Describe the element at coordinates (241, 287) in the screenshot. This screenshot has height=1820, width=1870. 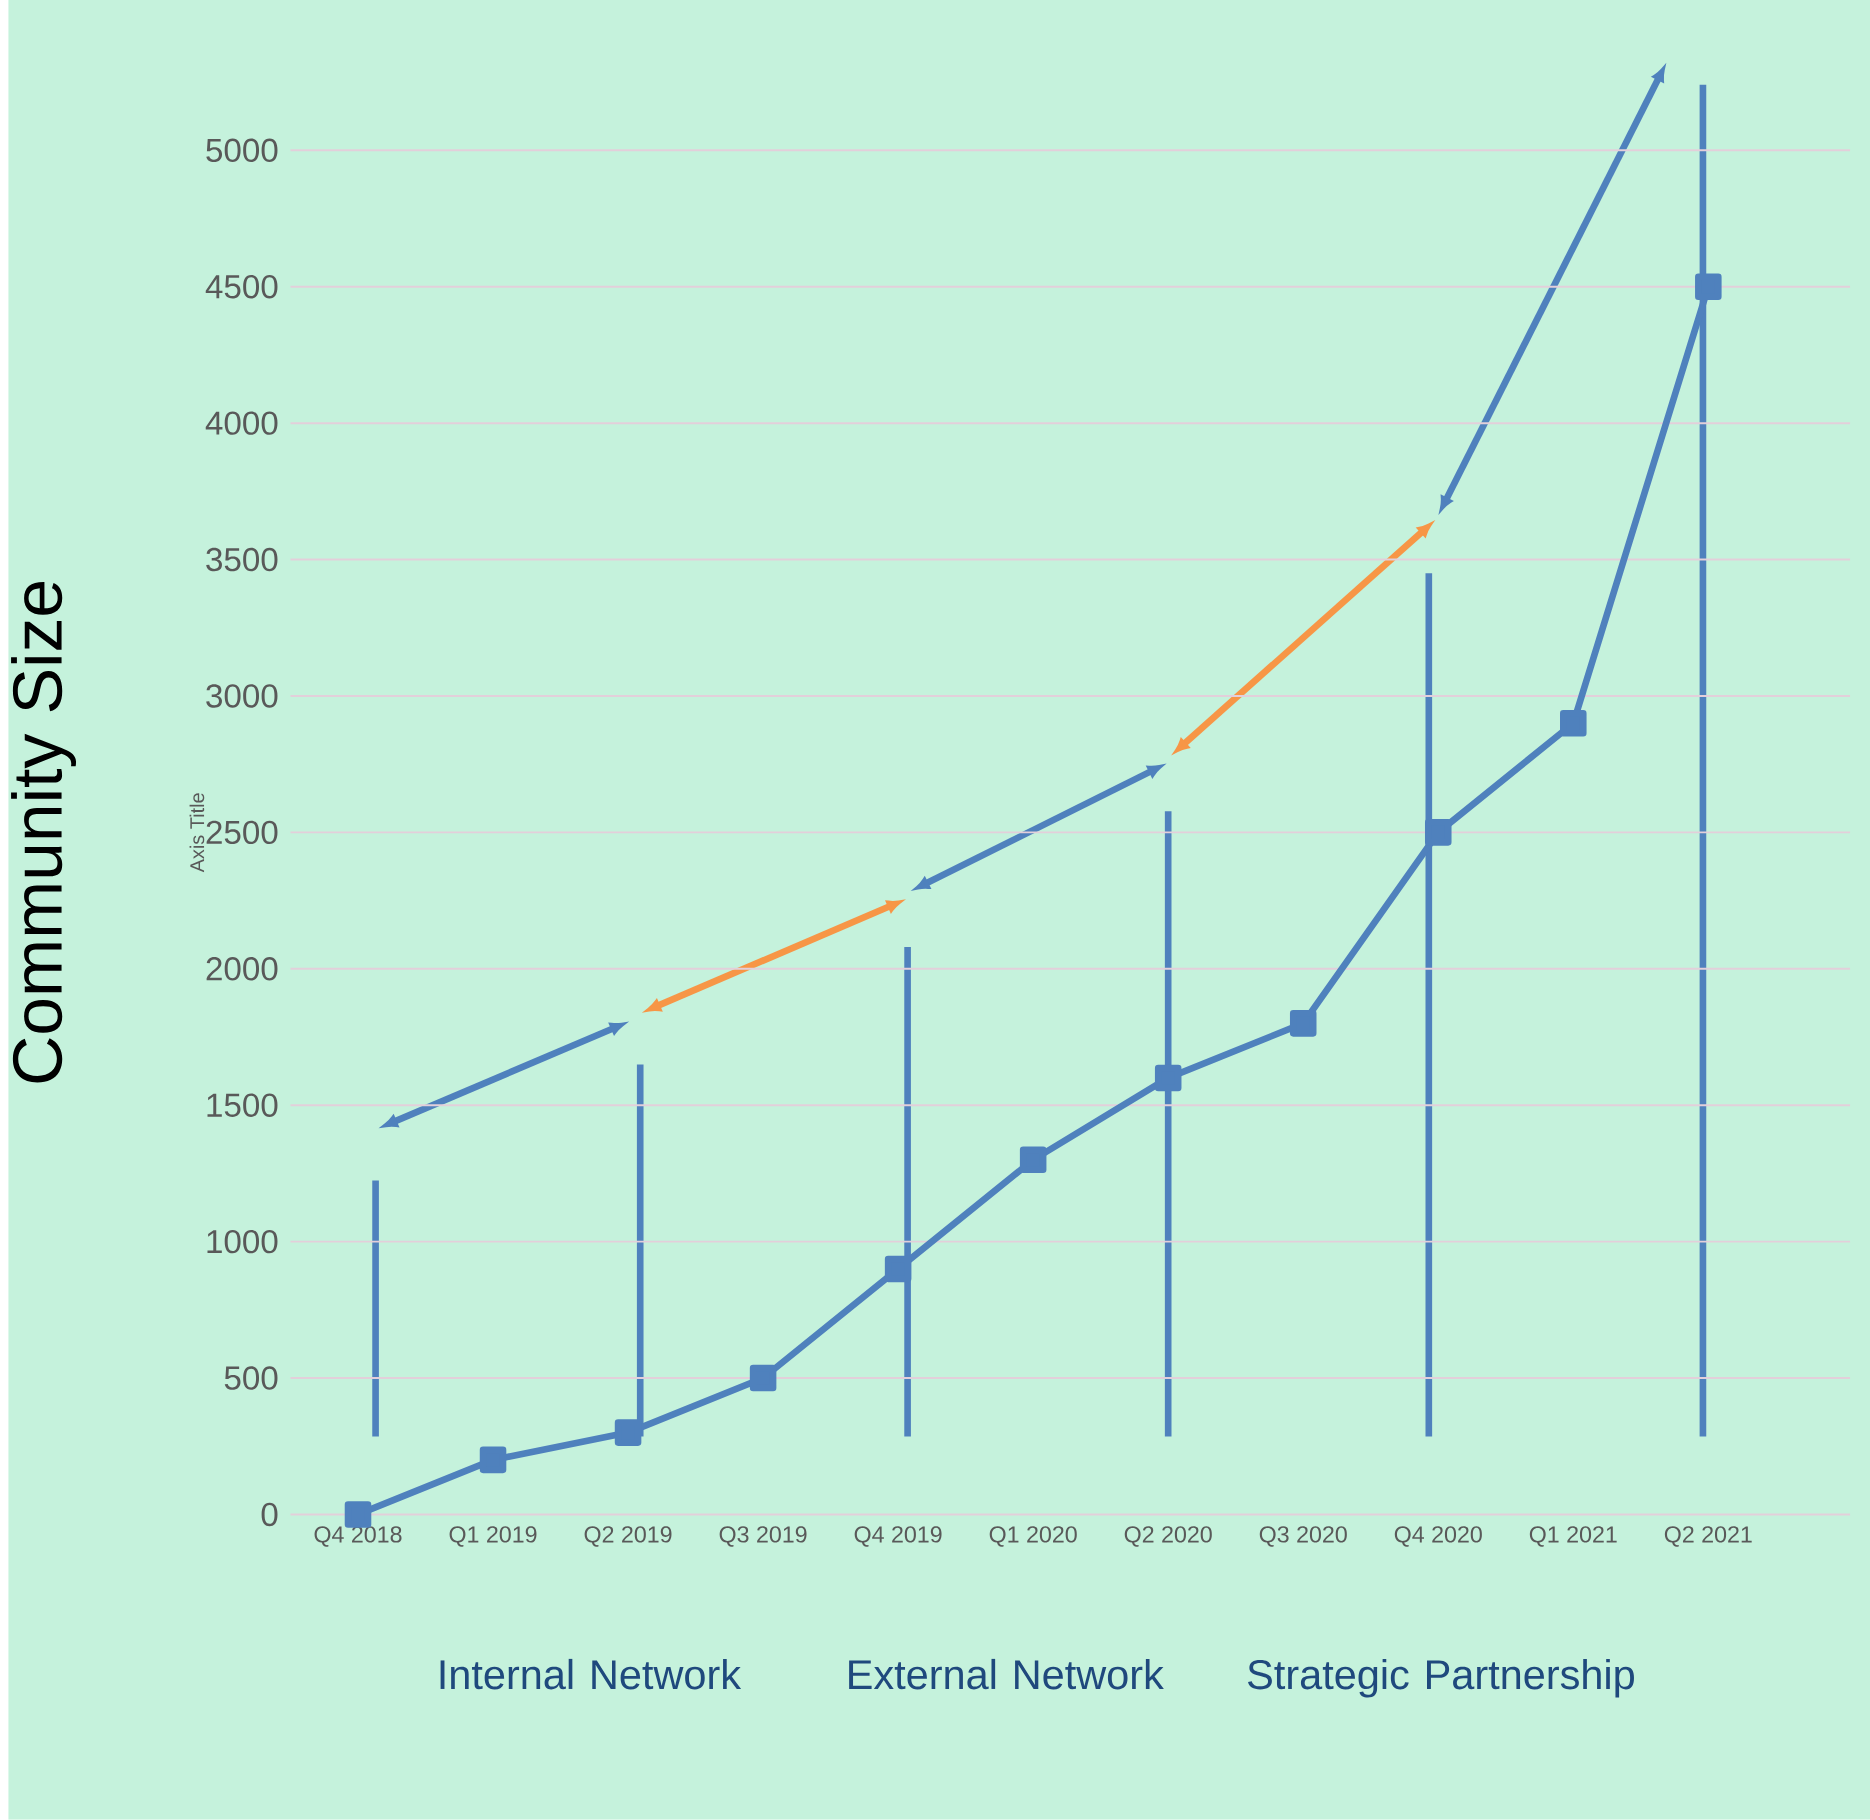
I see `y-tick-label: 4500` at that location.